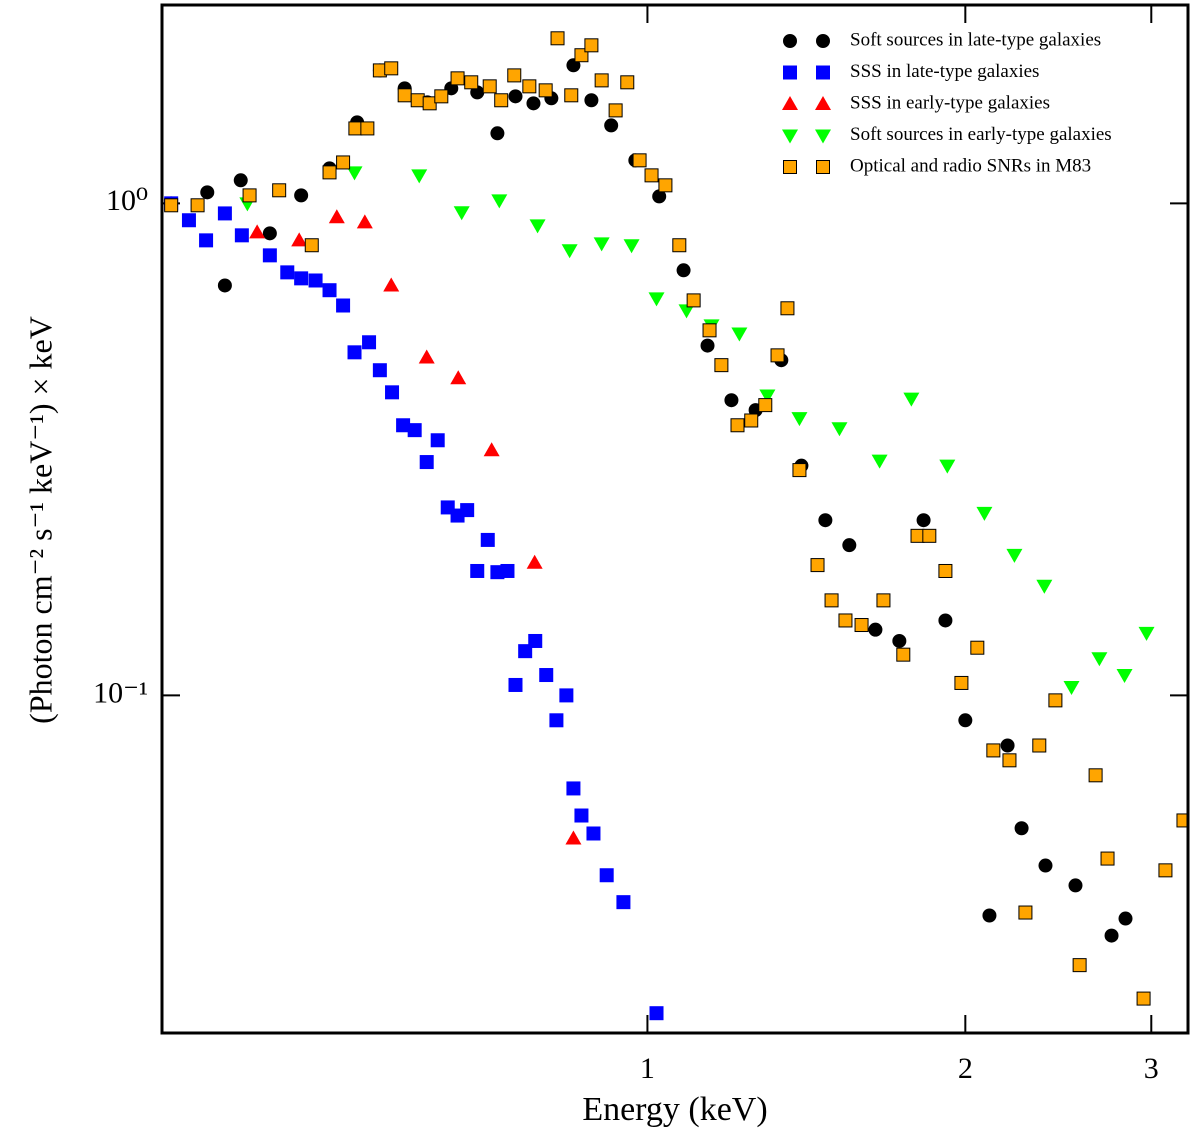 The width and height of the screenshot is (1200, 1147). What do you see at coordinates (950, 102) in the screenshot?
I see `legend-label: SSS in early-type galaxies` at bounding box center [950, 102].